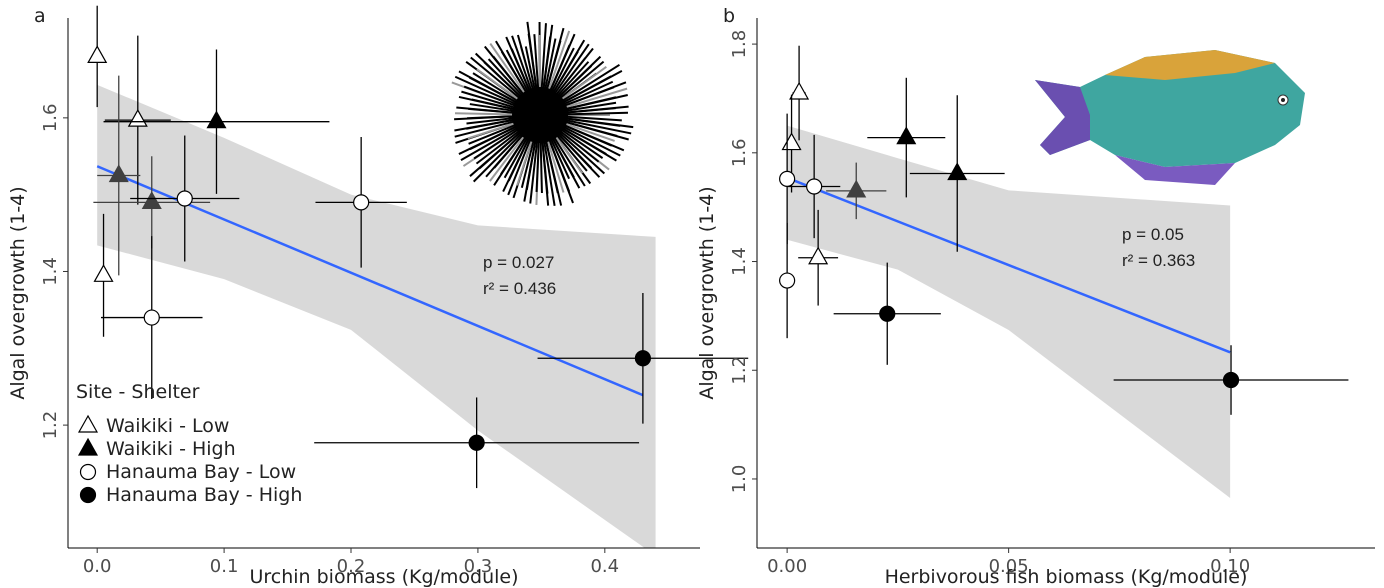  I want to click on panel-label: b, so click(729, 16).